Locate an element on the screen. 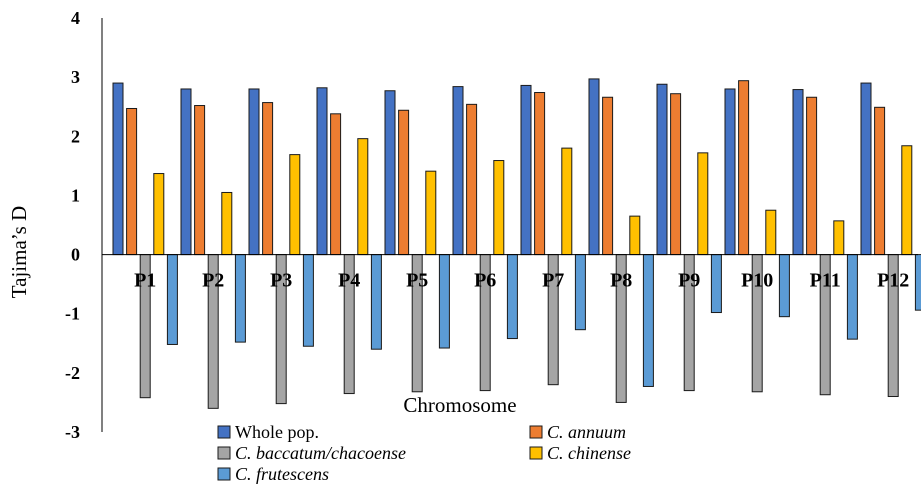  category-labels: P1 P2 P3 P4 P5 P6 P7 P8 P9 P10 P11 P12 is located at coordinates (521, 281).